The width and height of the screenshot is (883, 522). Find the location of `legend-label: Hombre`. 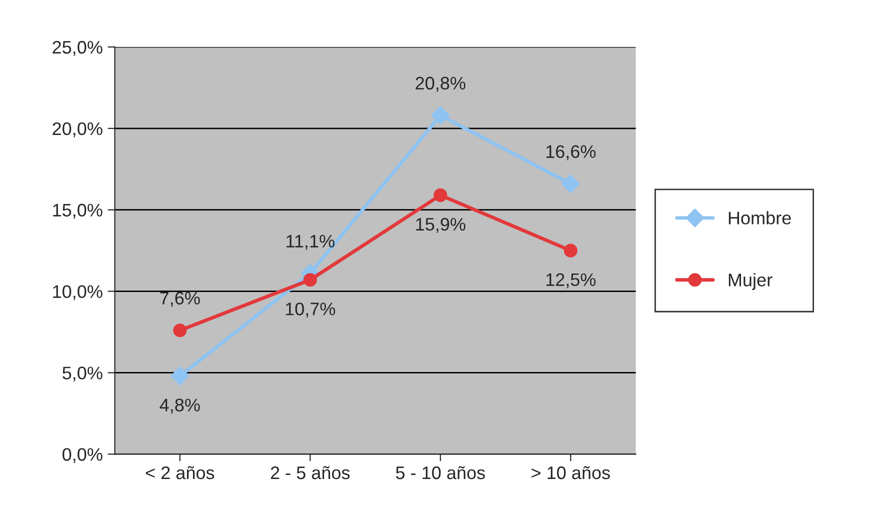

legend-label: Hombre is located at coordinates (759, 217).